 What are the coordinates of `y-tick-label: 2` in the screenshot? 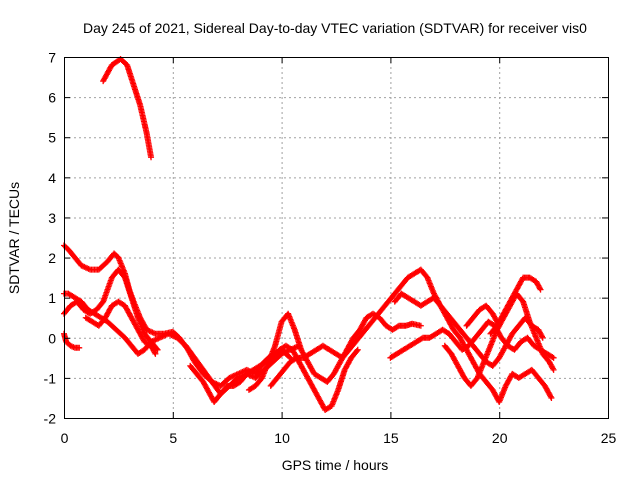 It's located at (52, 258).